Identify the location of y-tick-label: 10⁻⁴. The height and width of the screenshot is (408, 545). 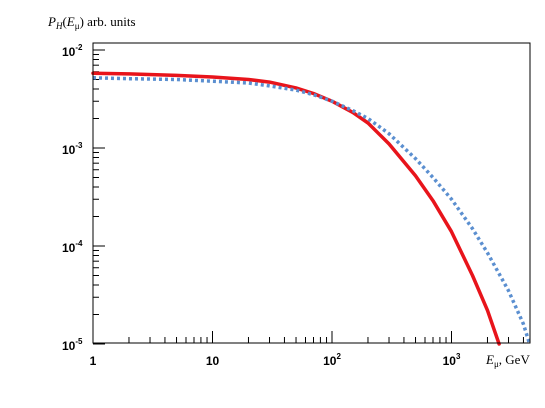
(72, 247).